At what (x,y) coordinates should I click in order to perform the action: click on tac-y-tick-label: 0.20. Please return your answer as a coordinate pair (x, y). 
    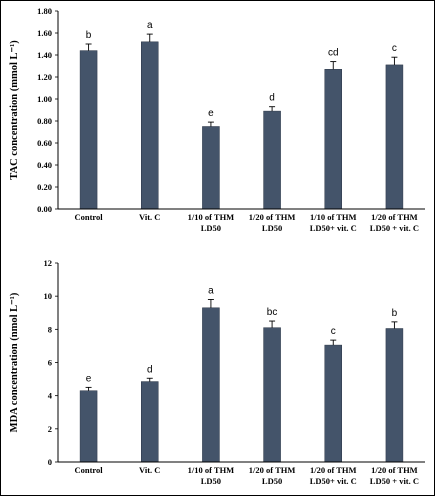
    Looking at the image, I should click on (44, 187).